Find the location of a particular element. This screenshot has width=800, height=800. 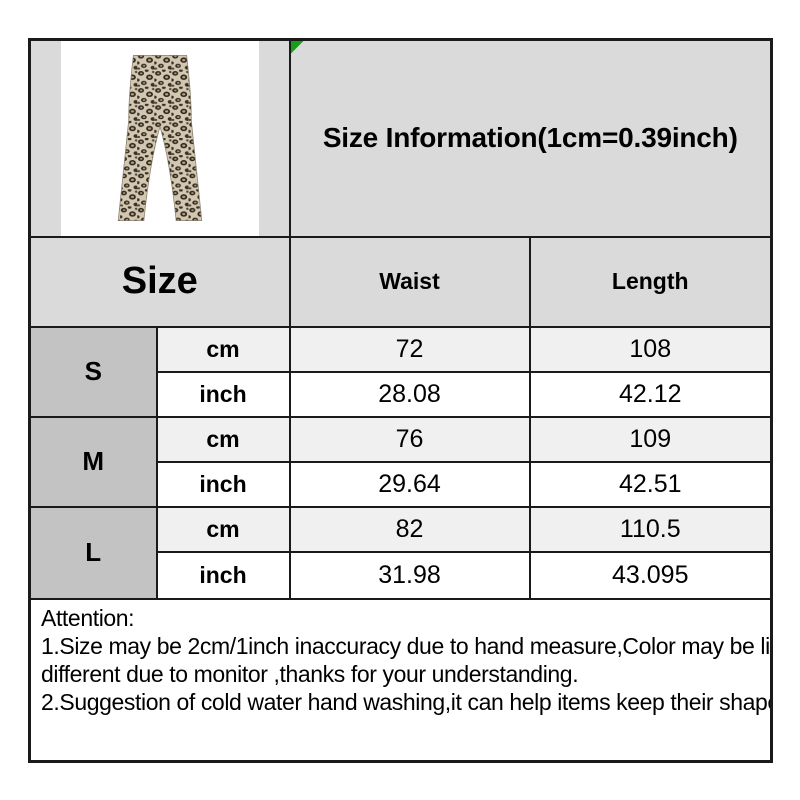

product-image-cell is located at coordinates (159, 138).